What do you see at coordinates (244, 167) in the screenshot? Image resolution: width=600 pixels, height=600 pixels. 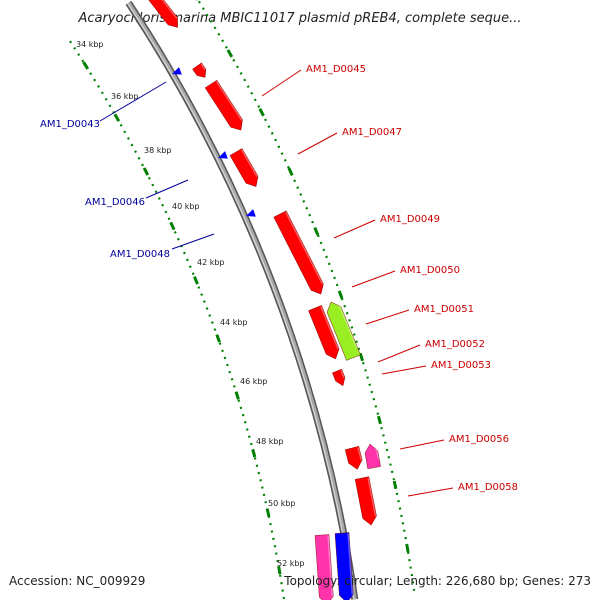 I see `gene-d0047` at bounding box center [244, 167].